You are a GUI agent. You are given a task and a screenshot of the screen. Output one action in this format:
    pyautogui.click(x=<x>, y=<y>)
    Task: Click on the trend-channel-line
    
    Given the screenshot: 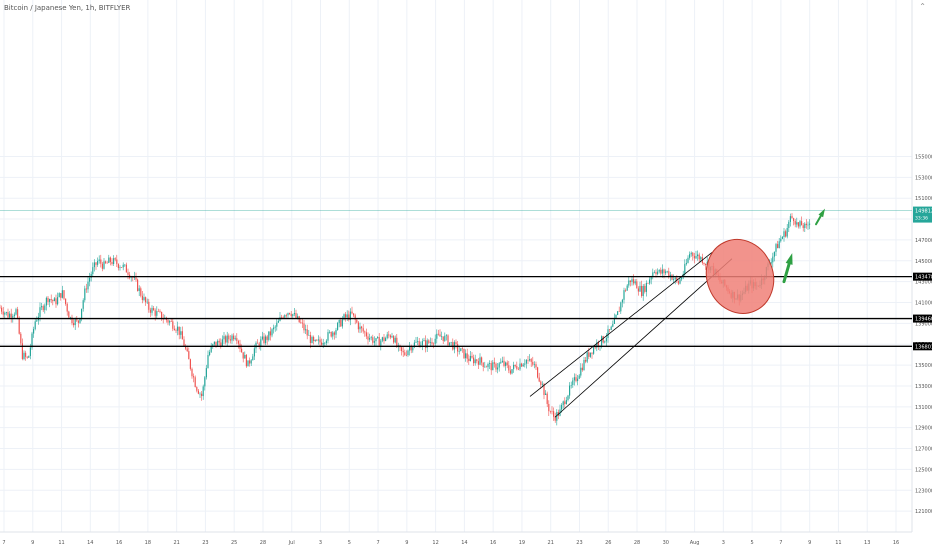 What is the action you would take?
    pyautogui.click(x=643, y=338)
    